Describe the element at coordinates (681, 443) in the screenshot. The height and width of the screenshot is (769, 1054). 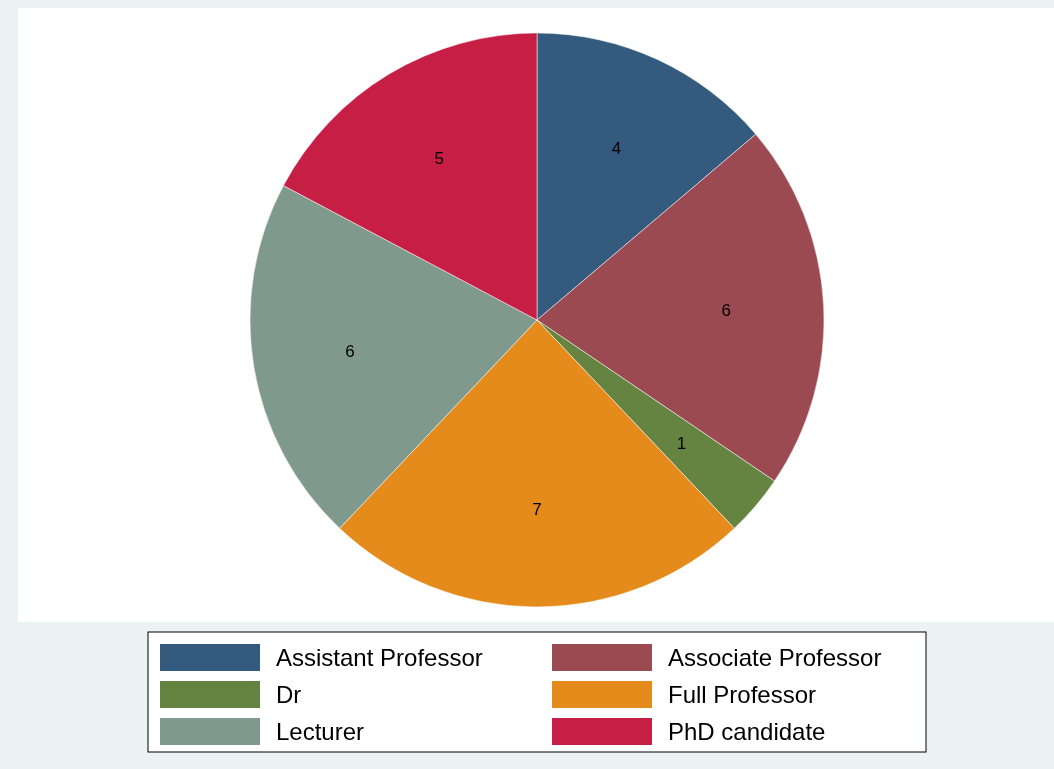
I see `data-label: 1` at that location.